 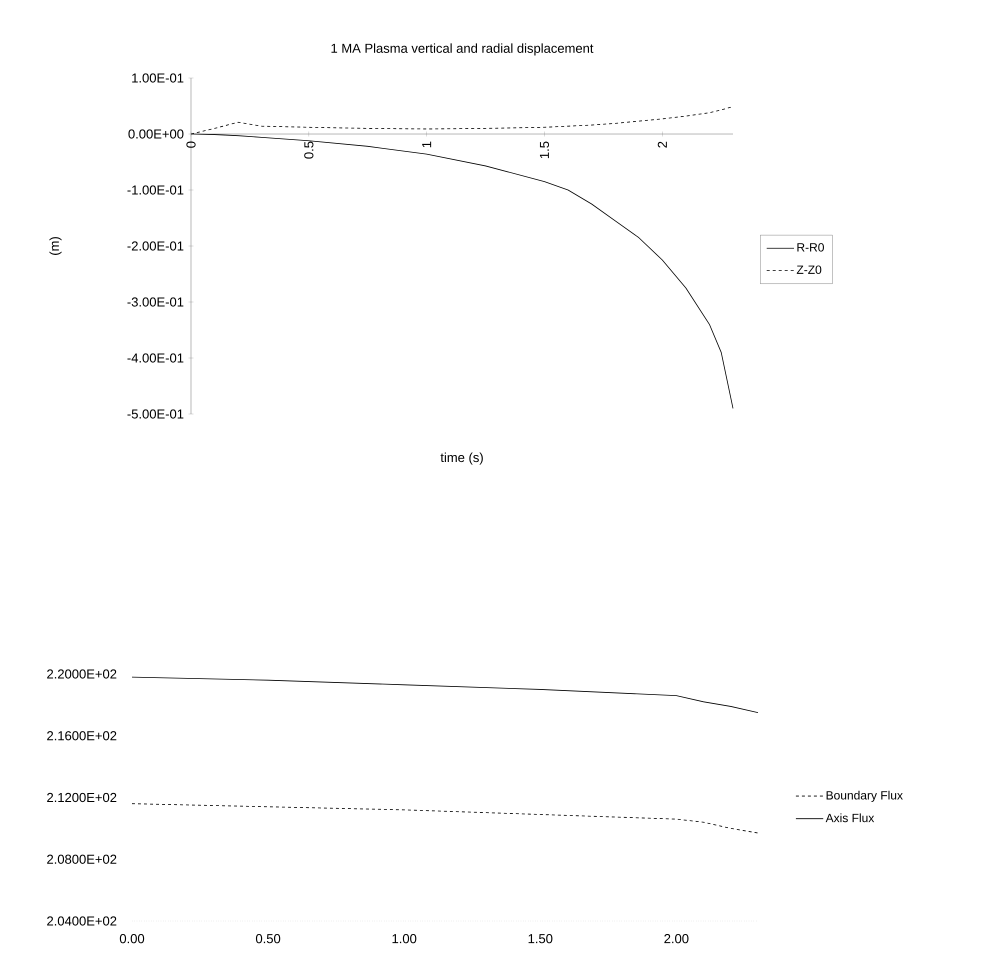 What do you see at coordinates (191, 145) in the screenshot?
I see `x-tick-label: 0` at bounding box center [191, 145].